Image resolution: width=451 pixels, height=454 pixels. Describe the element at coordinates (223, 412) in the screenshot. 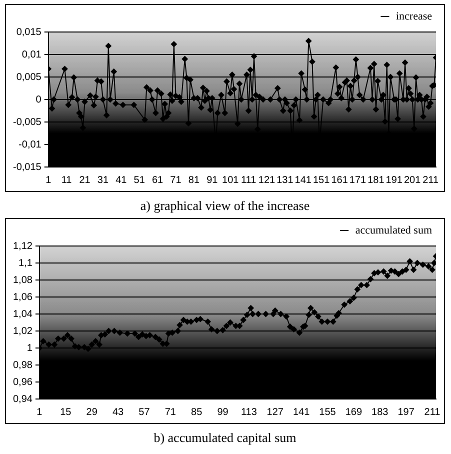

I see `x-tick-label: 99` at that location.